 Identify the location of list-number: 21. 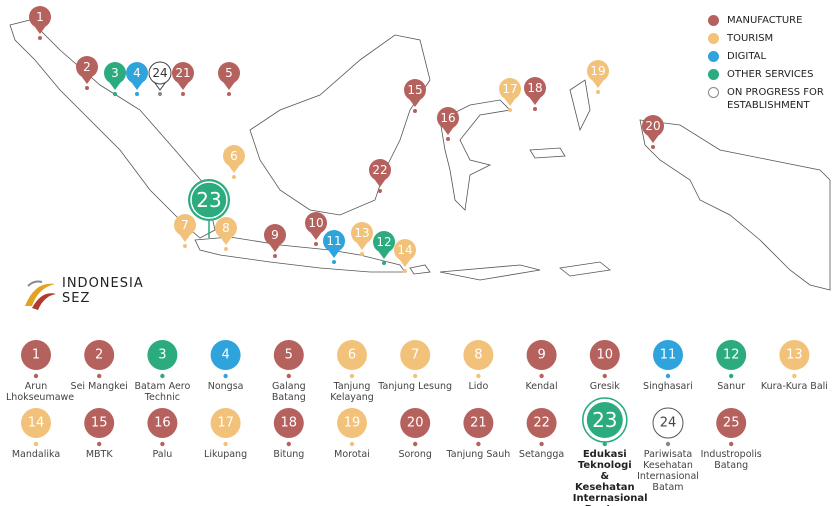
(478, 423).